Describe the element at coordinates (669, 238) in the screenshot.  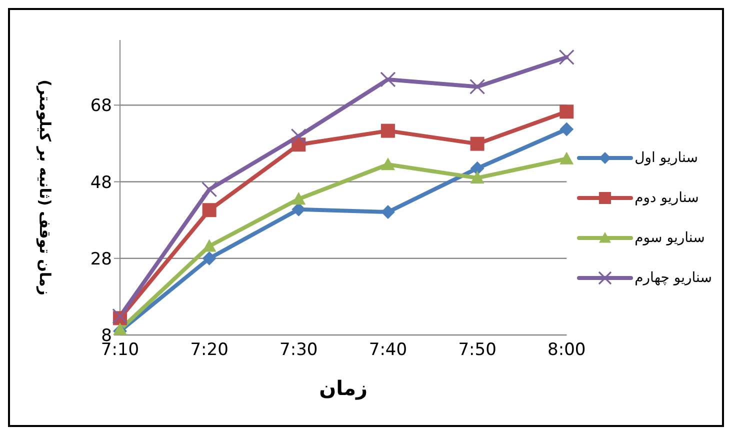
I see `legend-label: سناریو سوم` at that location.